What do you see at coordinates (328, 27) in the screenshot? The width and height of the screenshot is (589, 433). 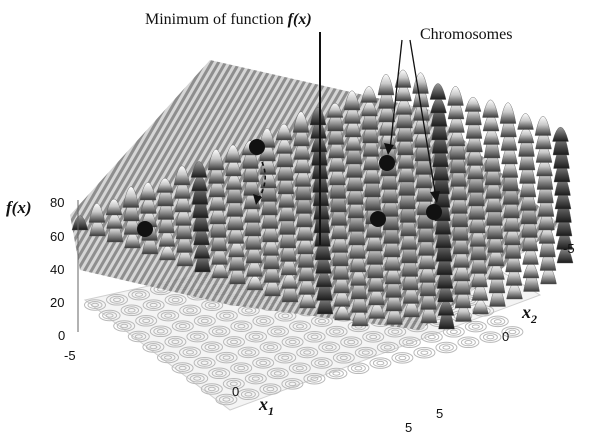 I see `annotation-text: Minimum of function f(x) Chromosomes` at bounding box center [328, 27].